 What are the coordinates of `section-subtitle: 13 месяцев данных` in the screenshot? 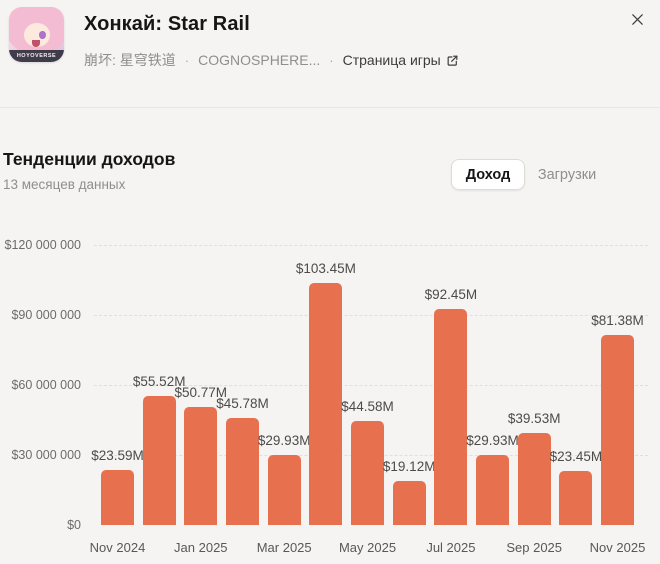 It's located at (64, 184).